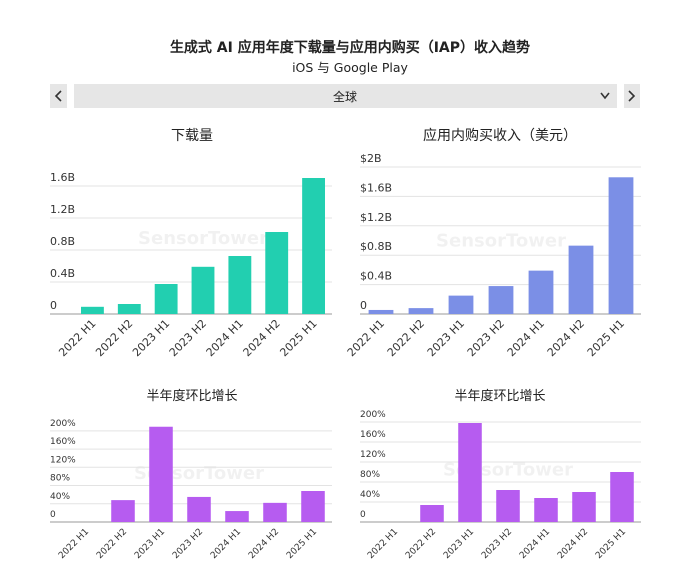  Describe the element at coordinates (500, 135) in the screenshot. I see `chart-title: 应用内购买收入（美元）` at that location.